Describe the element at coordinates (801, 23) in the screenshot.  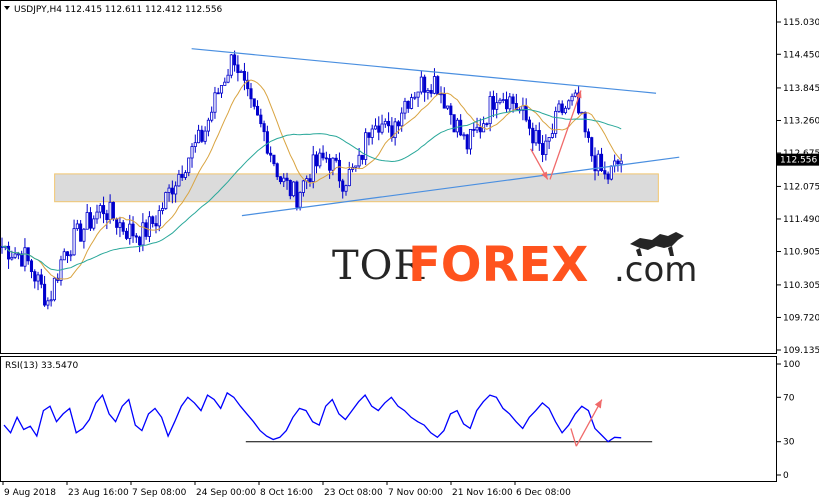
I see `price-tick-label: 115.030` at that location.